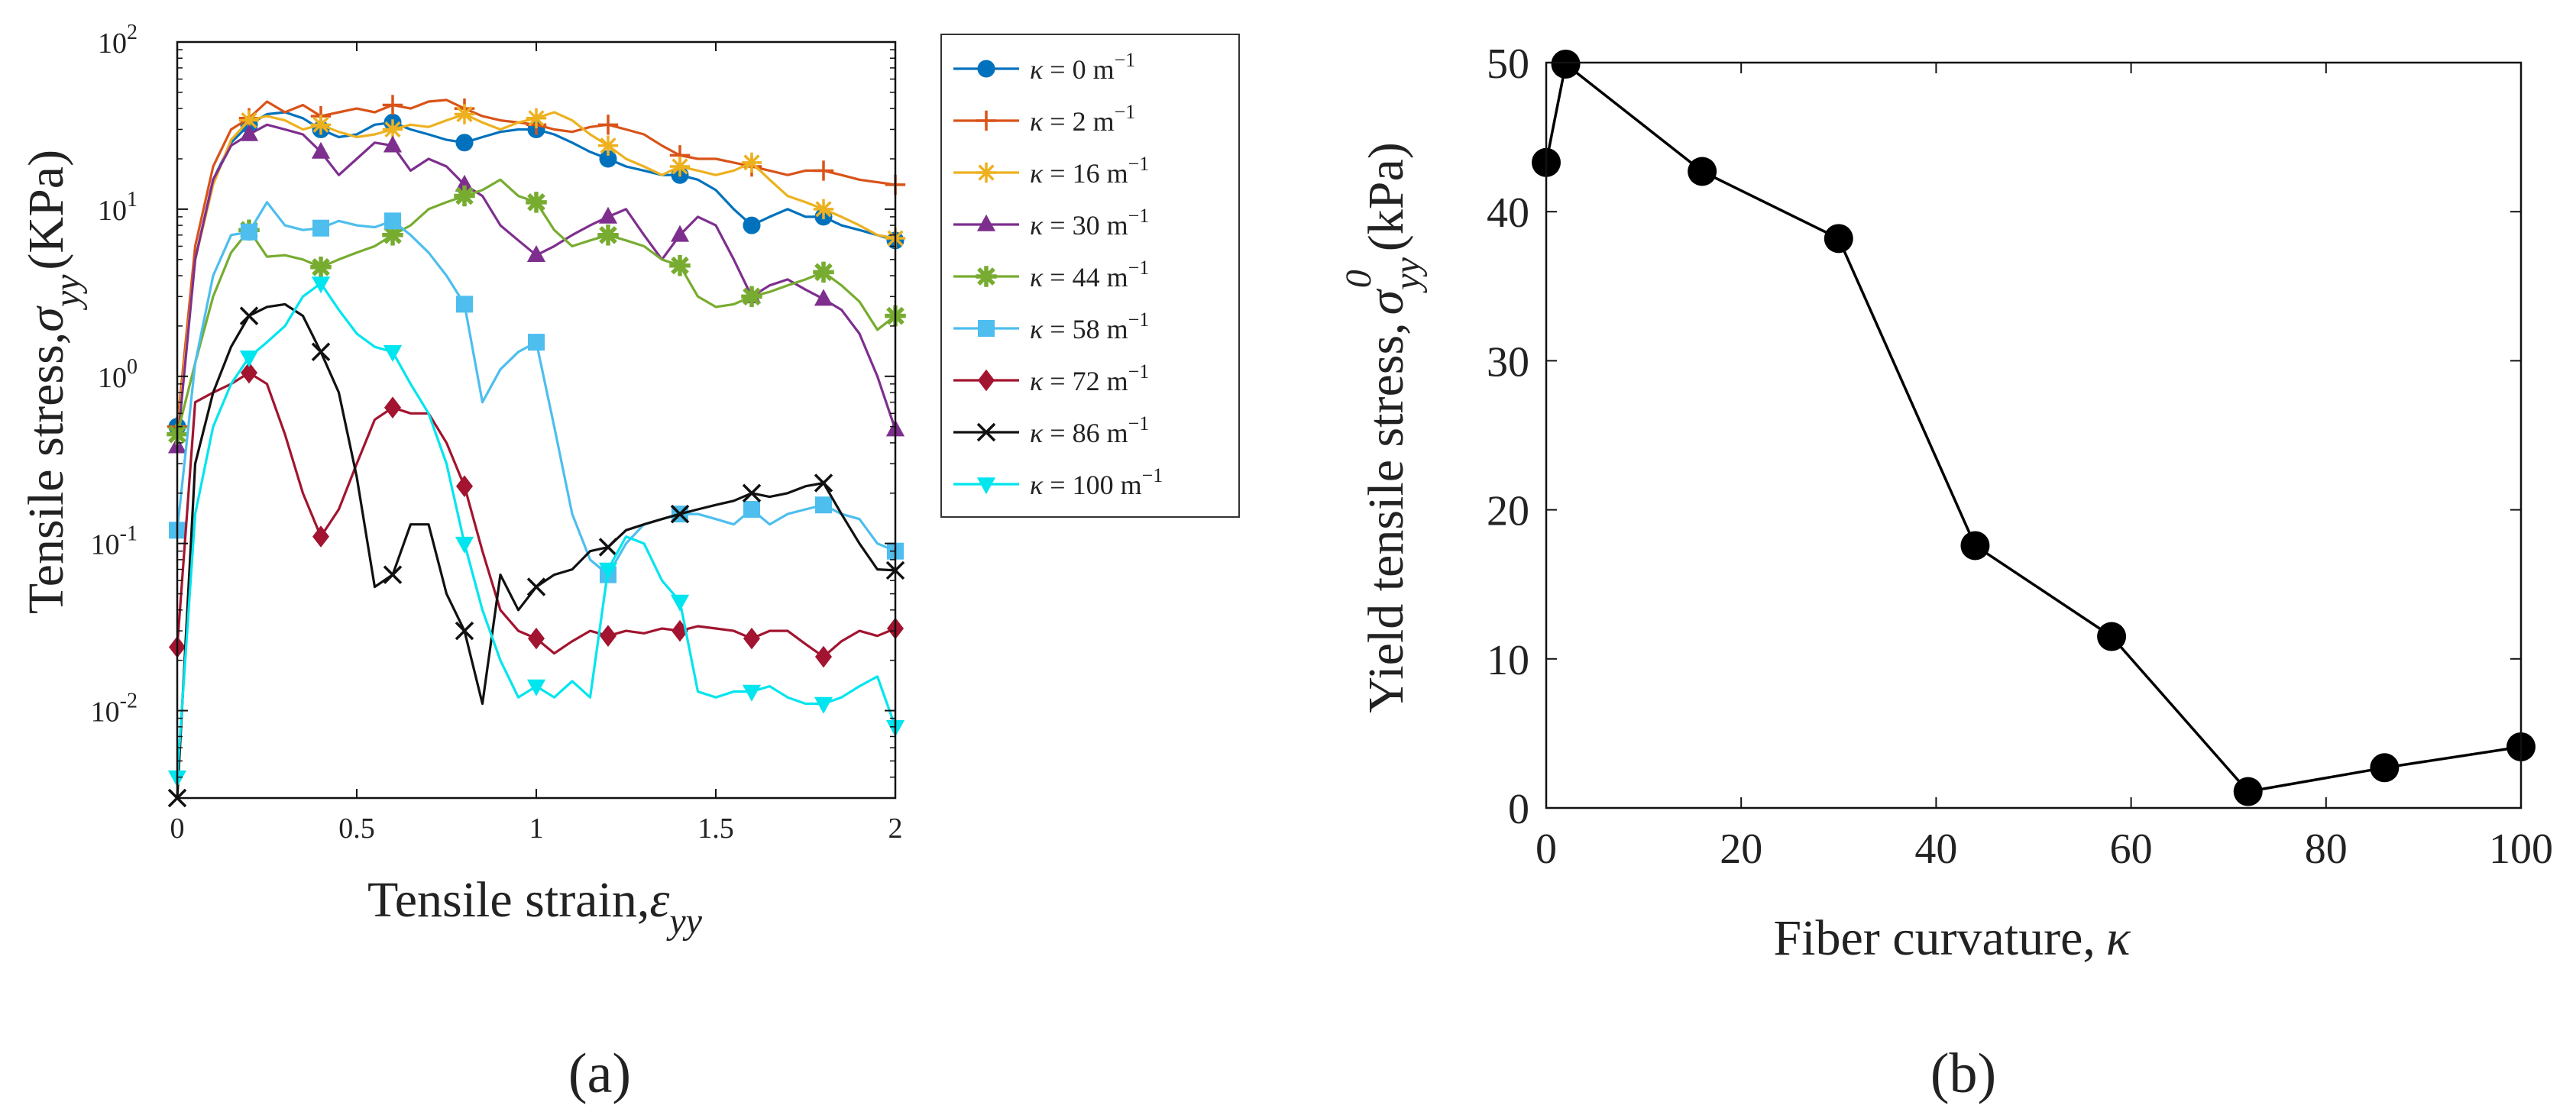 This screenshot has width=2576, height=1118. What do you see at coordinates (118, 40) in the screenshot?
I see `y-tick-label: 10²` at bounding box center [118, 40].